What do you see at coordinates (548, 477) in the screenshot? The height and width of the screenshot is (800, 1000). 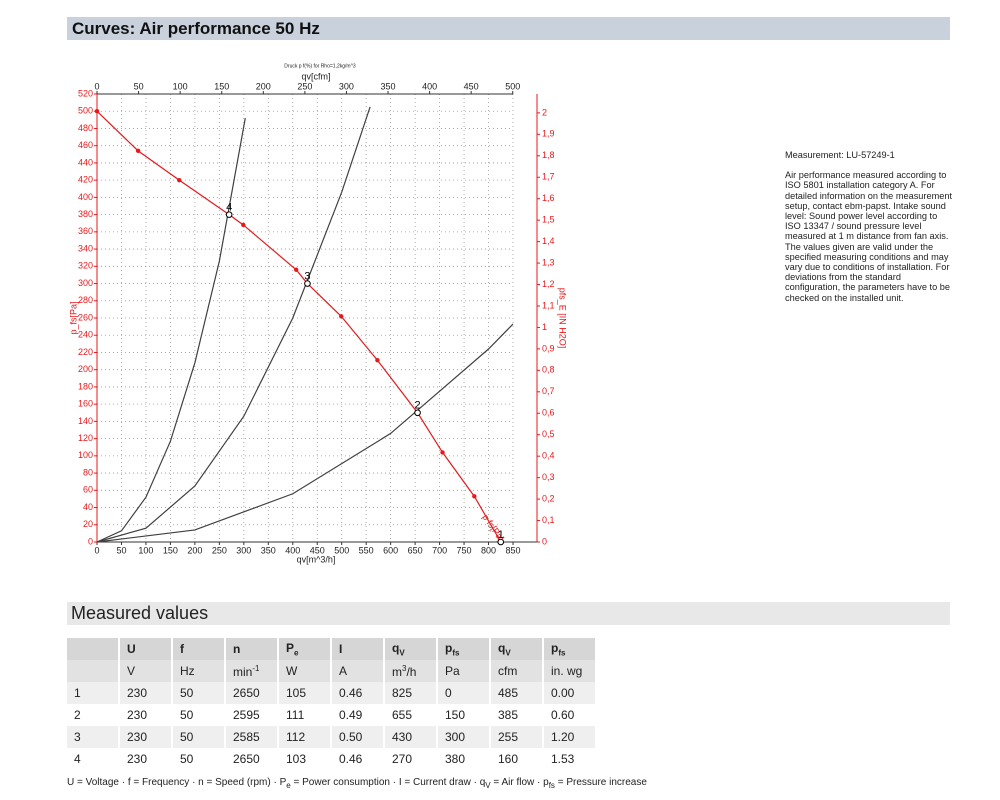 I see `y2-tick-label: 0,3` at bounding box center [548, 477].